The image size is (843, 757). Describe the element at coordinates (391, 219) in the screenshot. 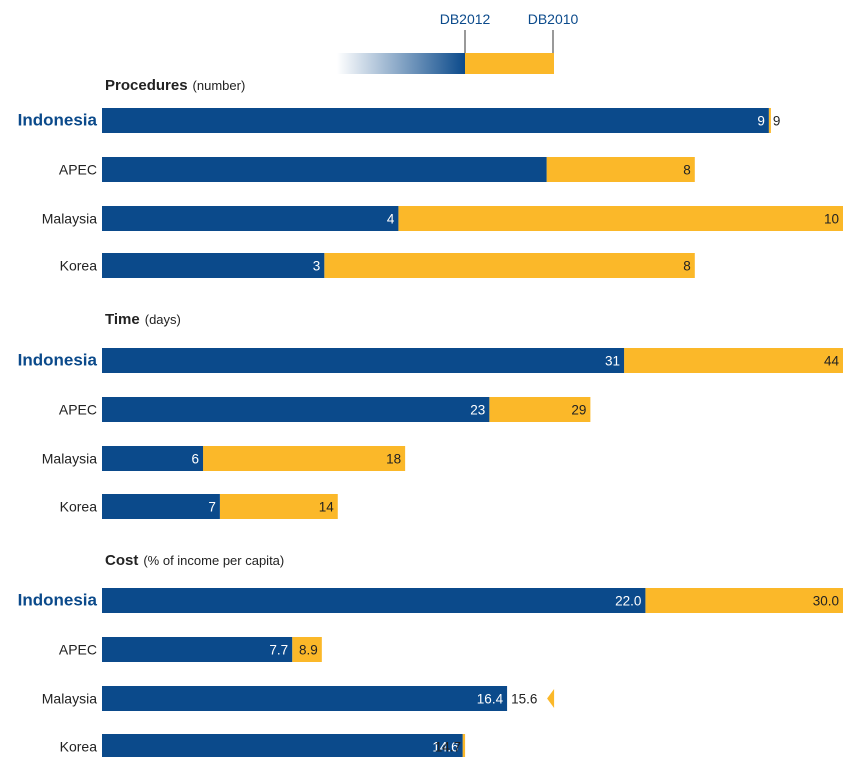

I see `value-label-db2012: 4` at that location.